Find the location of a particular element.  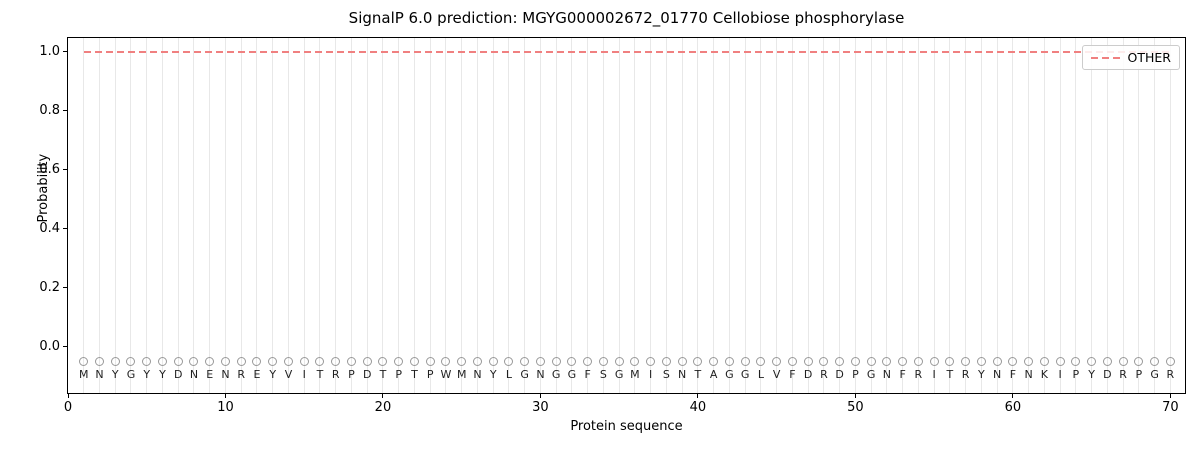

x-tick-label: 70 is located at coordinates (1170, 407).